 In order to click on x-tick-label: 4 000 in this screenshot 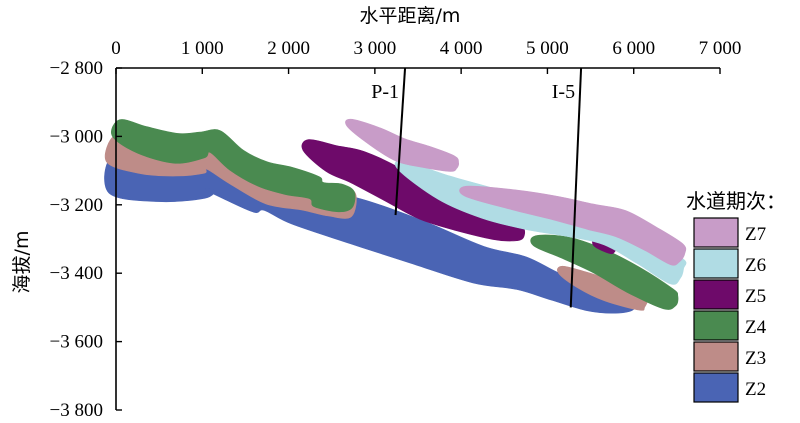, I will do `click(461, 48)`.